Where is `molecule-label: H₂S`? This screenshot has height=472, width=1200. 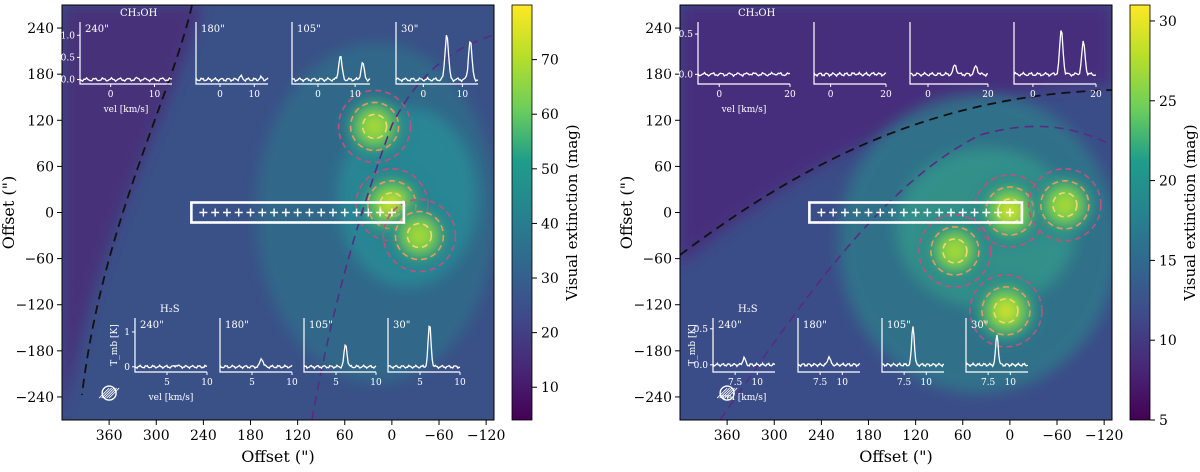 molecule-label: H₂S is located at coordinates (170, 309).